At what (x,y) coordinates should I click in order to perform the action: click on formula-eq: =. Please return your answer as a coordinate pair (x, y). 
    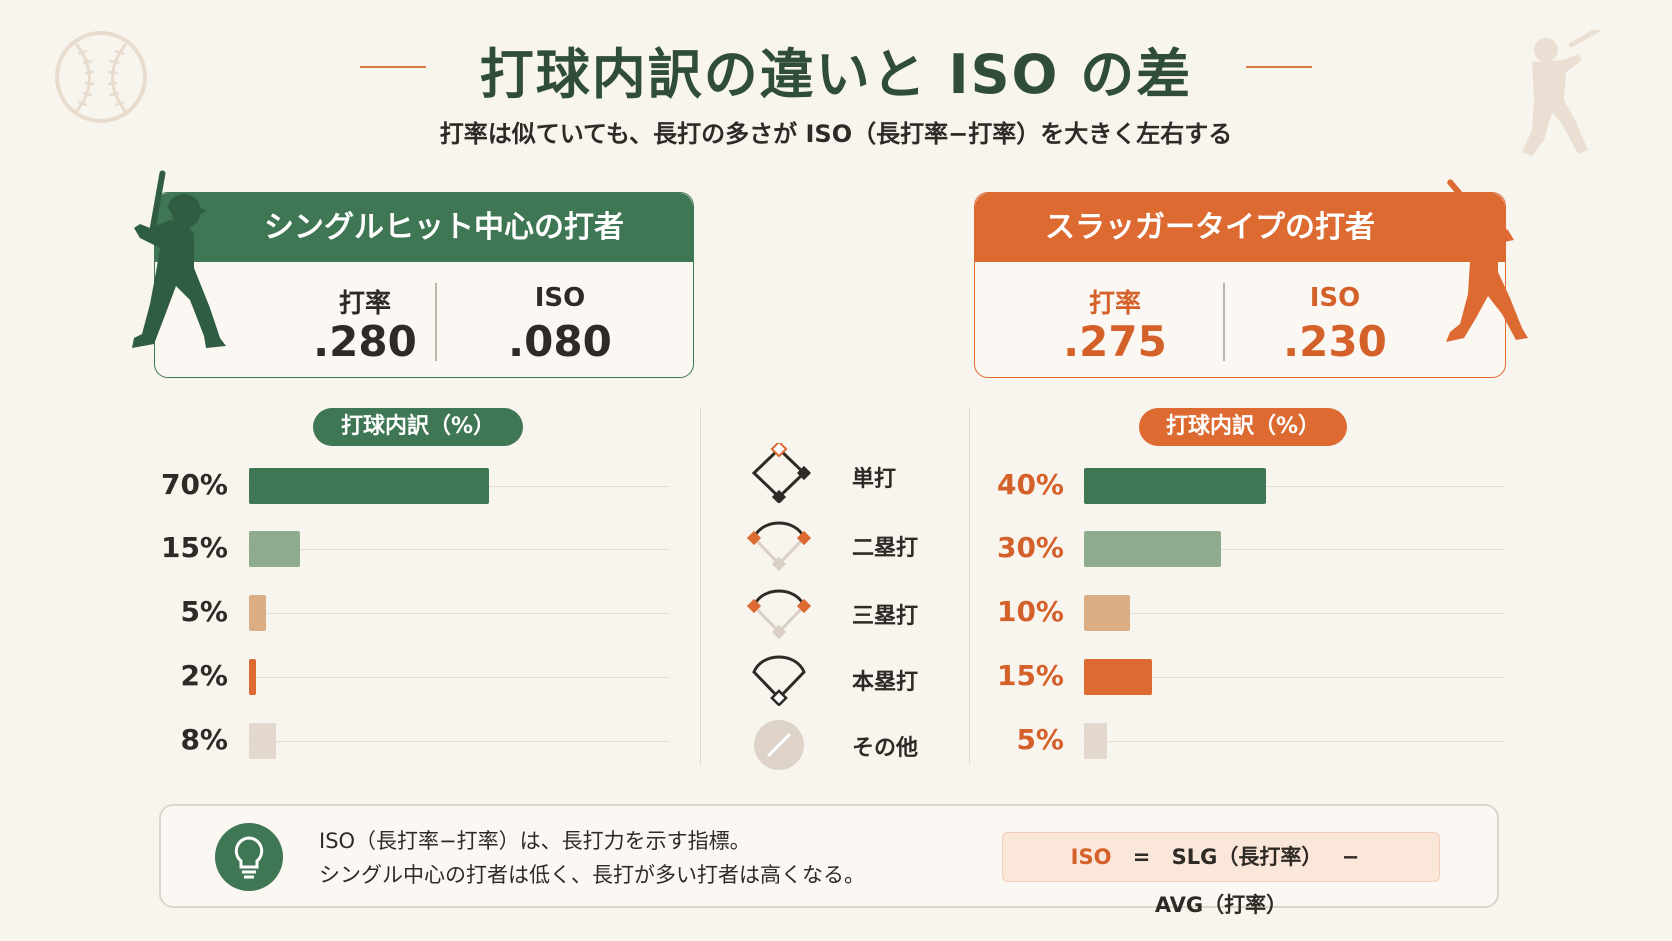
    Looking at the image, I should click on (1141, 857).